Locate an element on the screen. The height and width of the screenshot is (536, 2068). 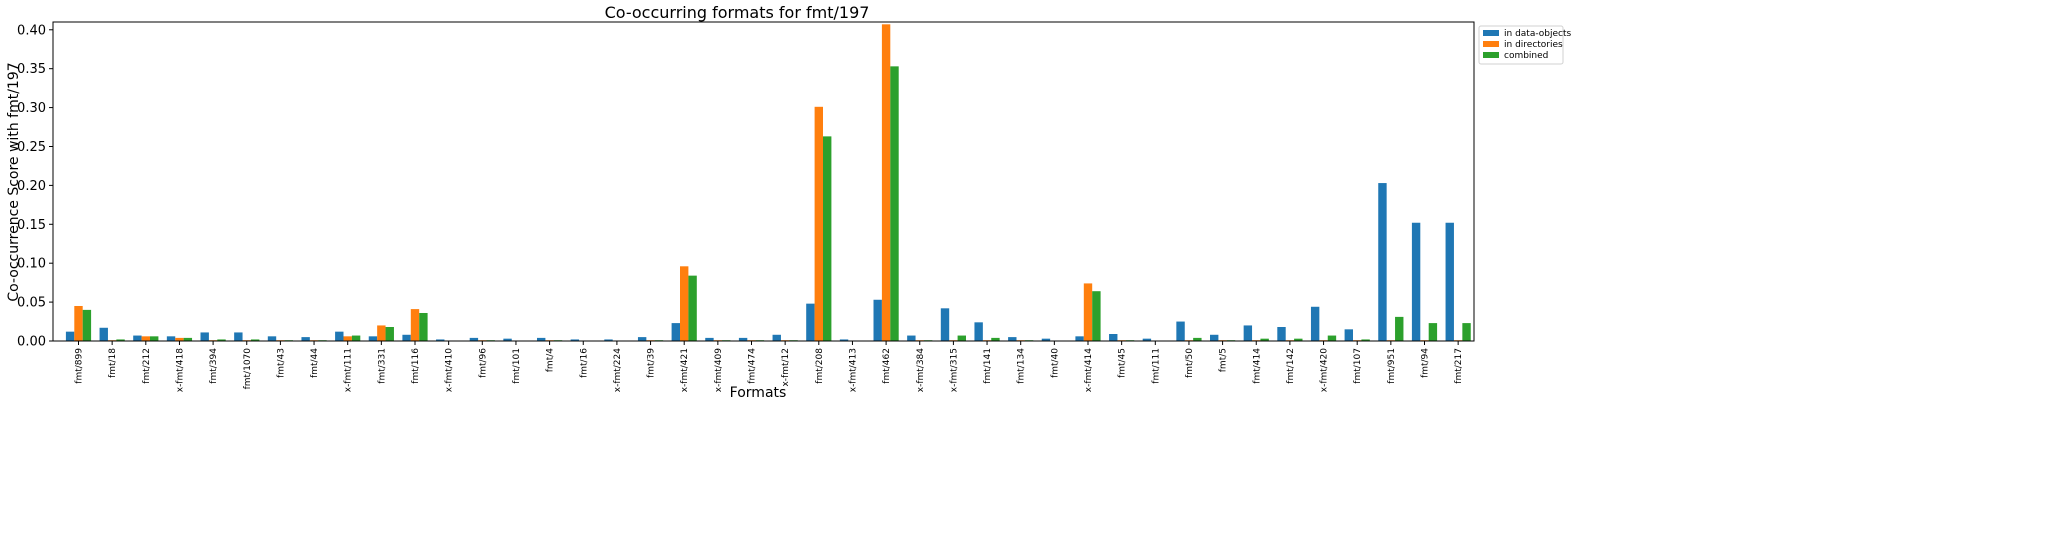
x-tick-label: fmt/94 is located at coordinates (1426, 363).